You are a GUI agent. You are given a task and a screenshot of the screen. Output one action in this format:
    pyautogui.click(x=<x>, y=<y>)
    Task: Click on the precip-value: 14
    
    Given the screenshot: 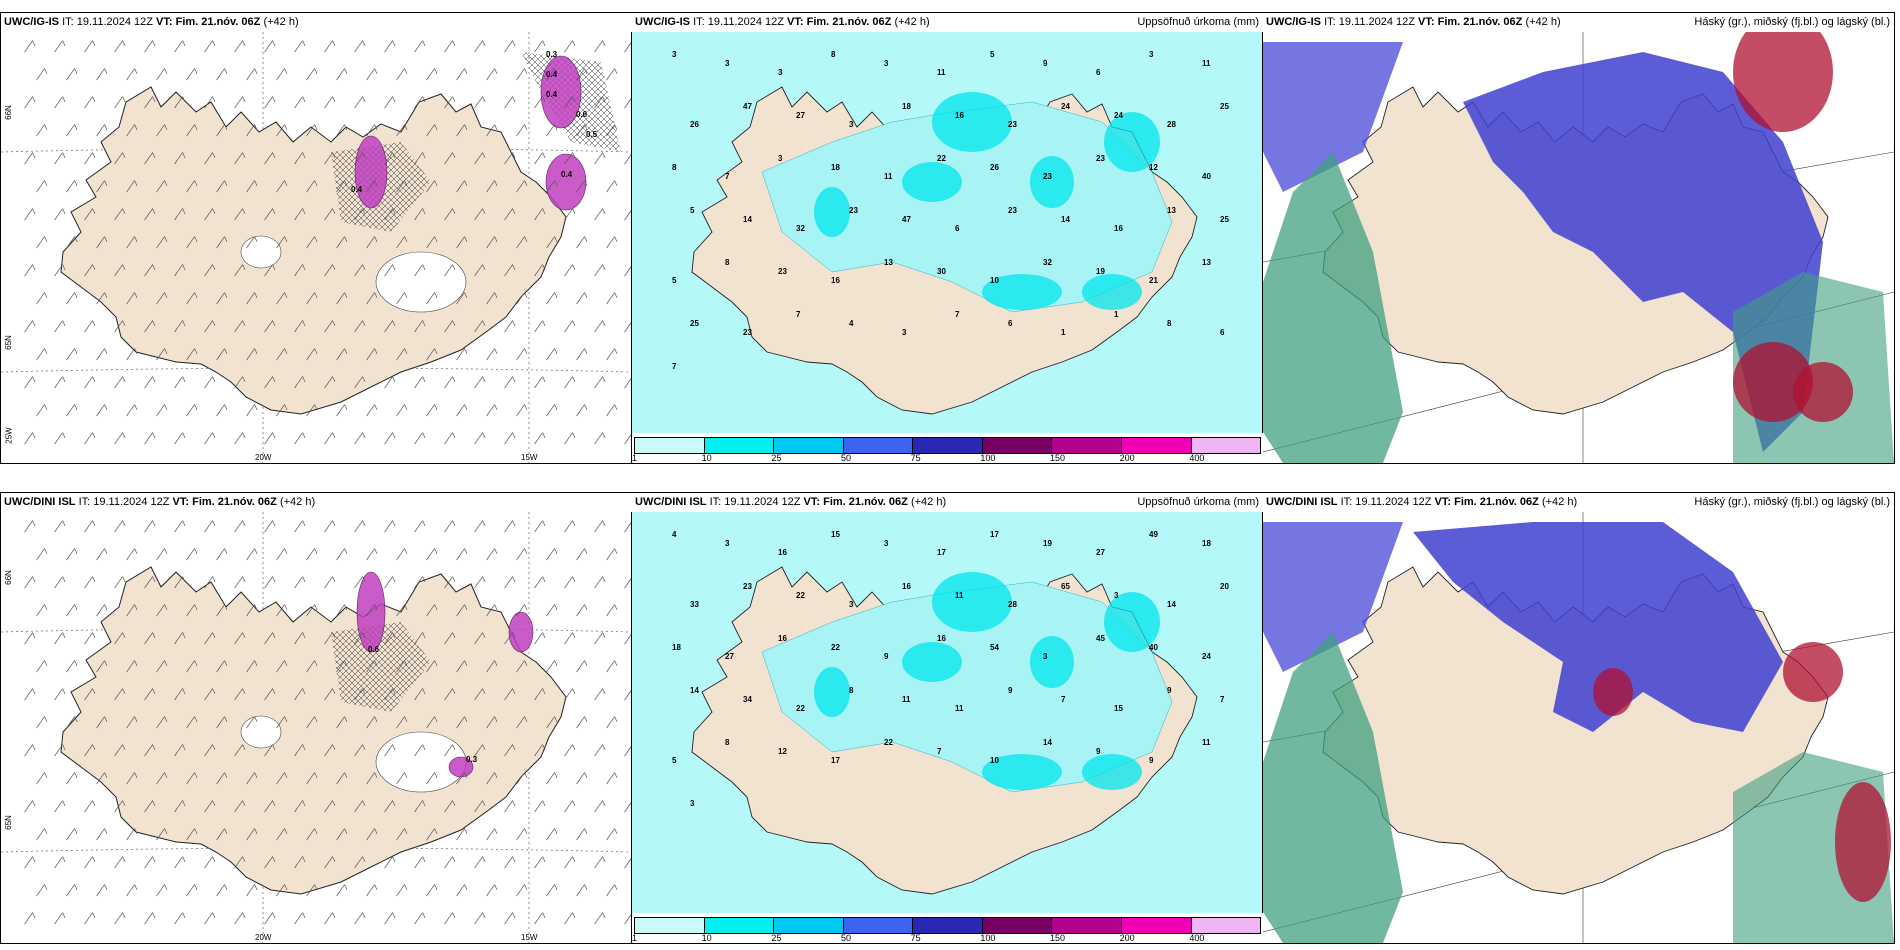 What is the action you would take?
    pyautogui.click(x=747, y=219)
    